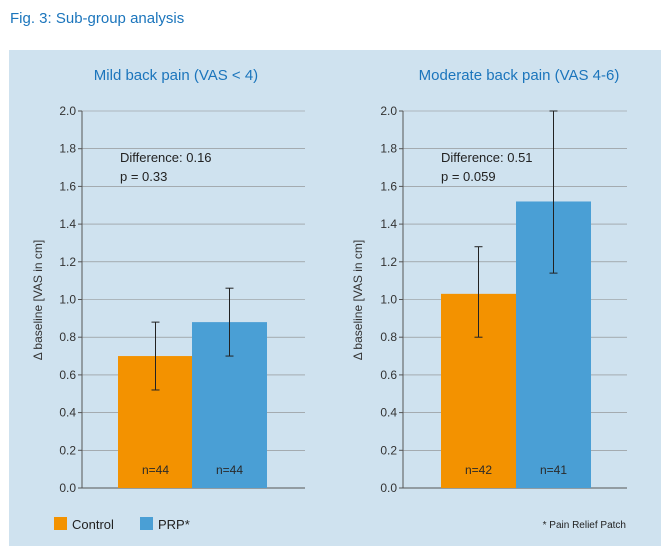  What do you see at coordinates (38, 300) in the screenshot?
I see `chart-1-ylabel: Δ baseline [VAS in cm]` at bounding box center [38, 300].